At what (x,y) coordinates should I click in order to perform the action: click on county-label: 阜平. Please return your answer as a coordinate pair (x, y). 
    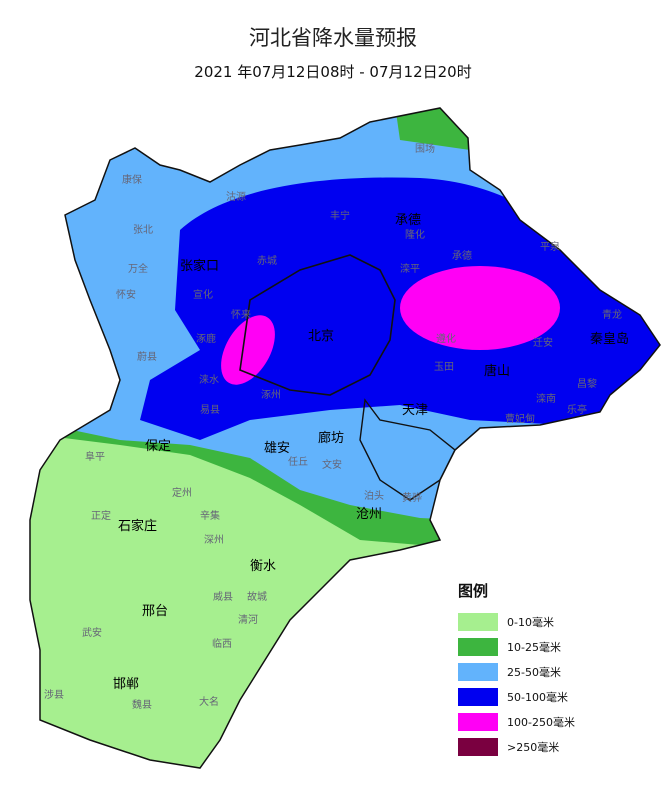
    Looking at the image, I should click on (95, 456).